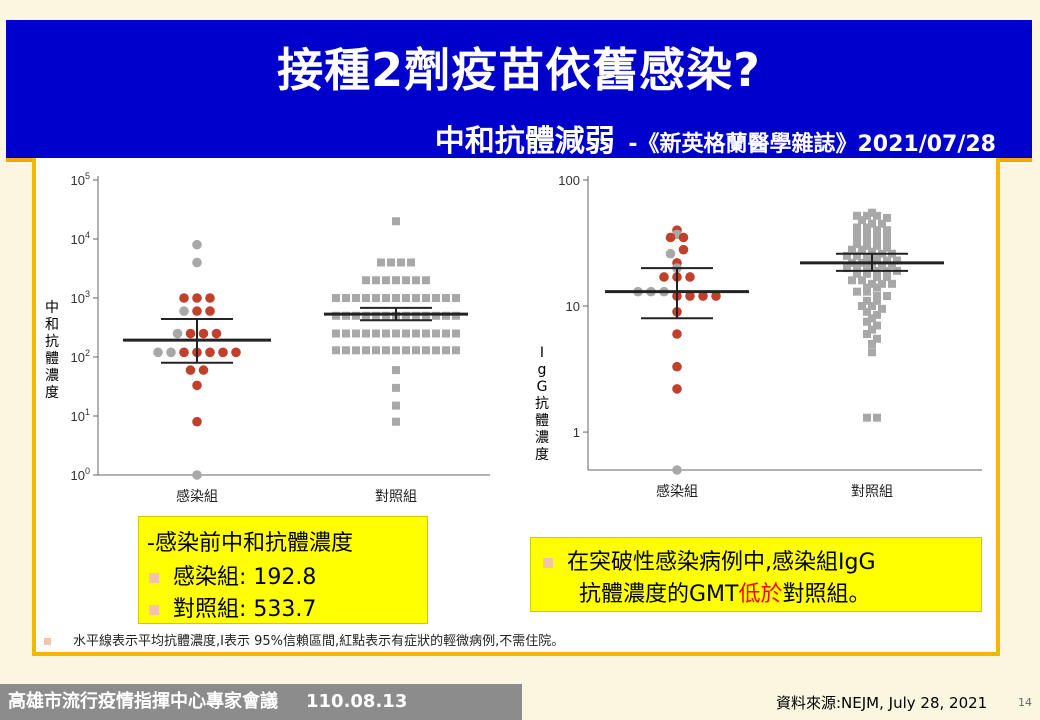 The height and width of the screenshot is (720, 1040). Describe the element at coordinates (576, 432) in the screenshot. I see `y-tick-label: 1` at that location.